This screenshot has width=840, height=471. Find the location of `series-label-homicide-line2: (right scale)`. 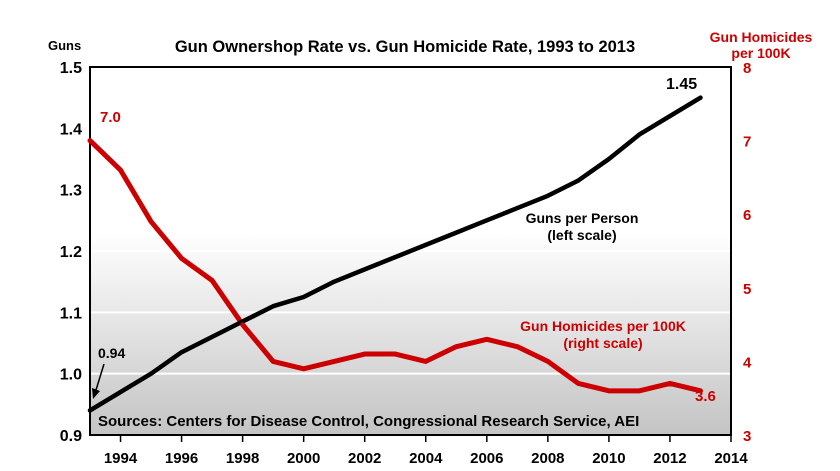

series-label-homicide-line2: (right scale) is located at coordinates (602, 343).